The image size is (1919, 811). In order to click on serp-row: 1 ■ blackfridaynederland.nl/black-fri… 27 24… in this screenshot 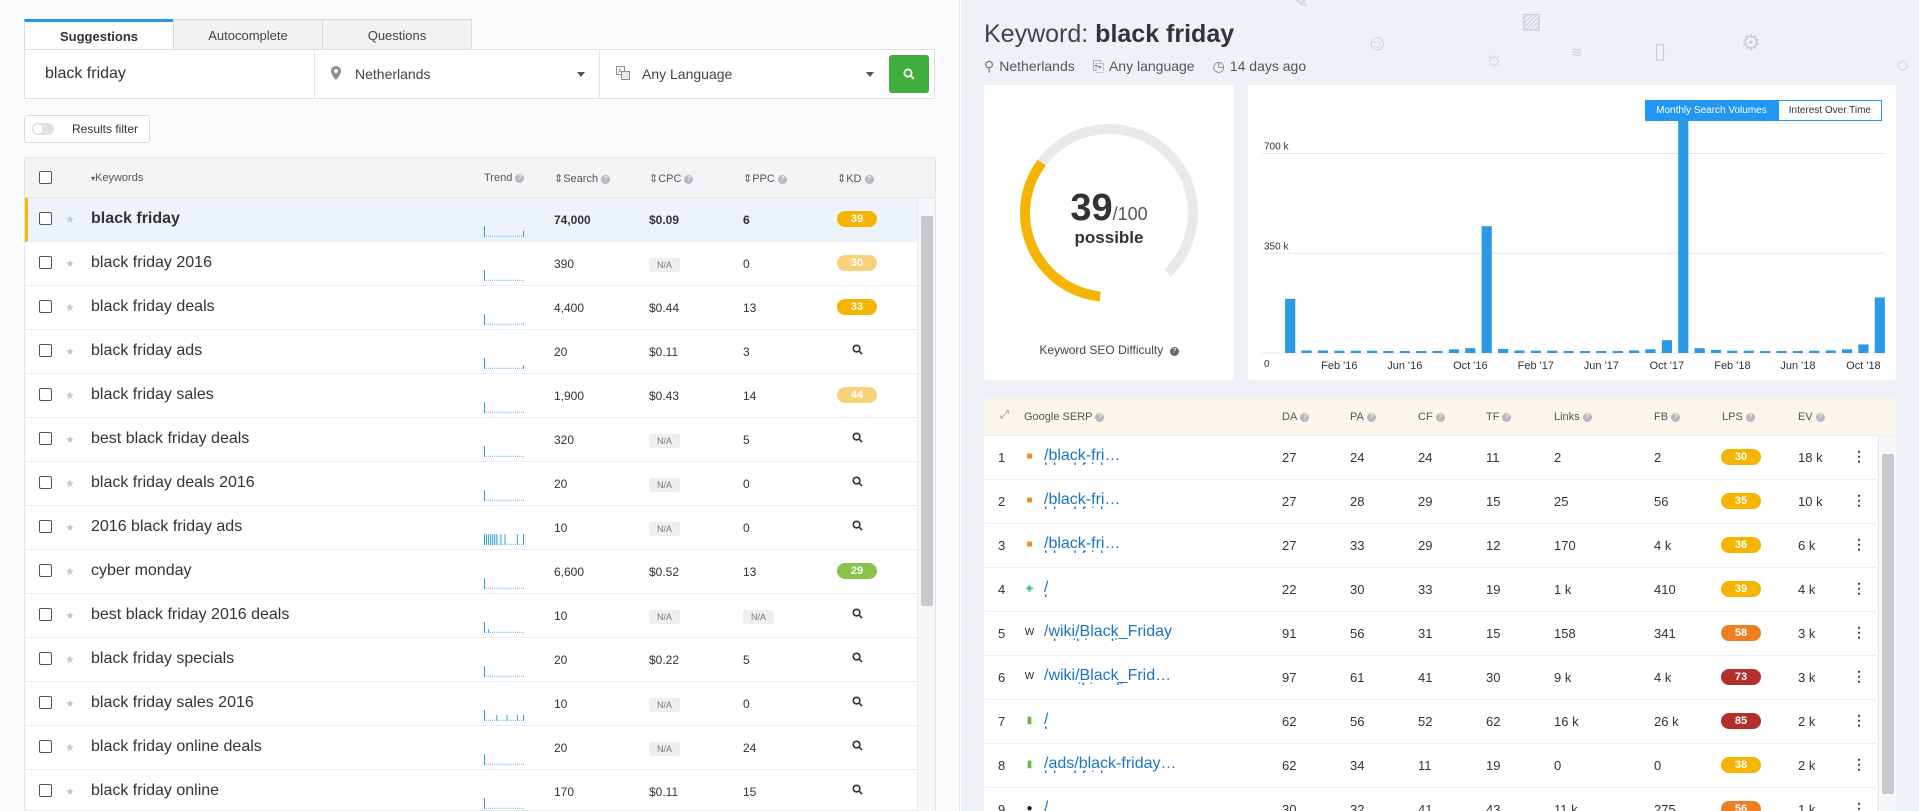, I will do `click(1430, 458)`.